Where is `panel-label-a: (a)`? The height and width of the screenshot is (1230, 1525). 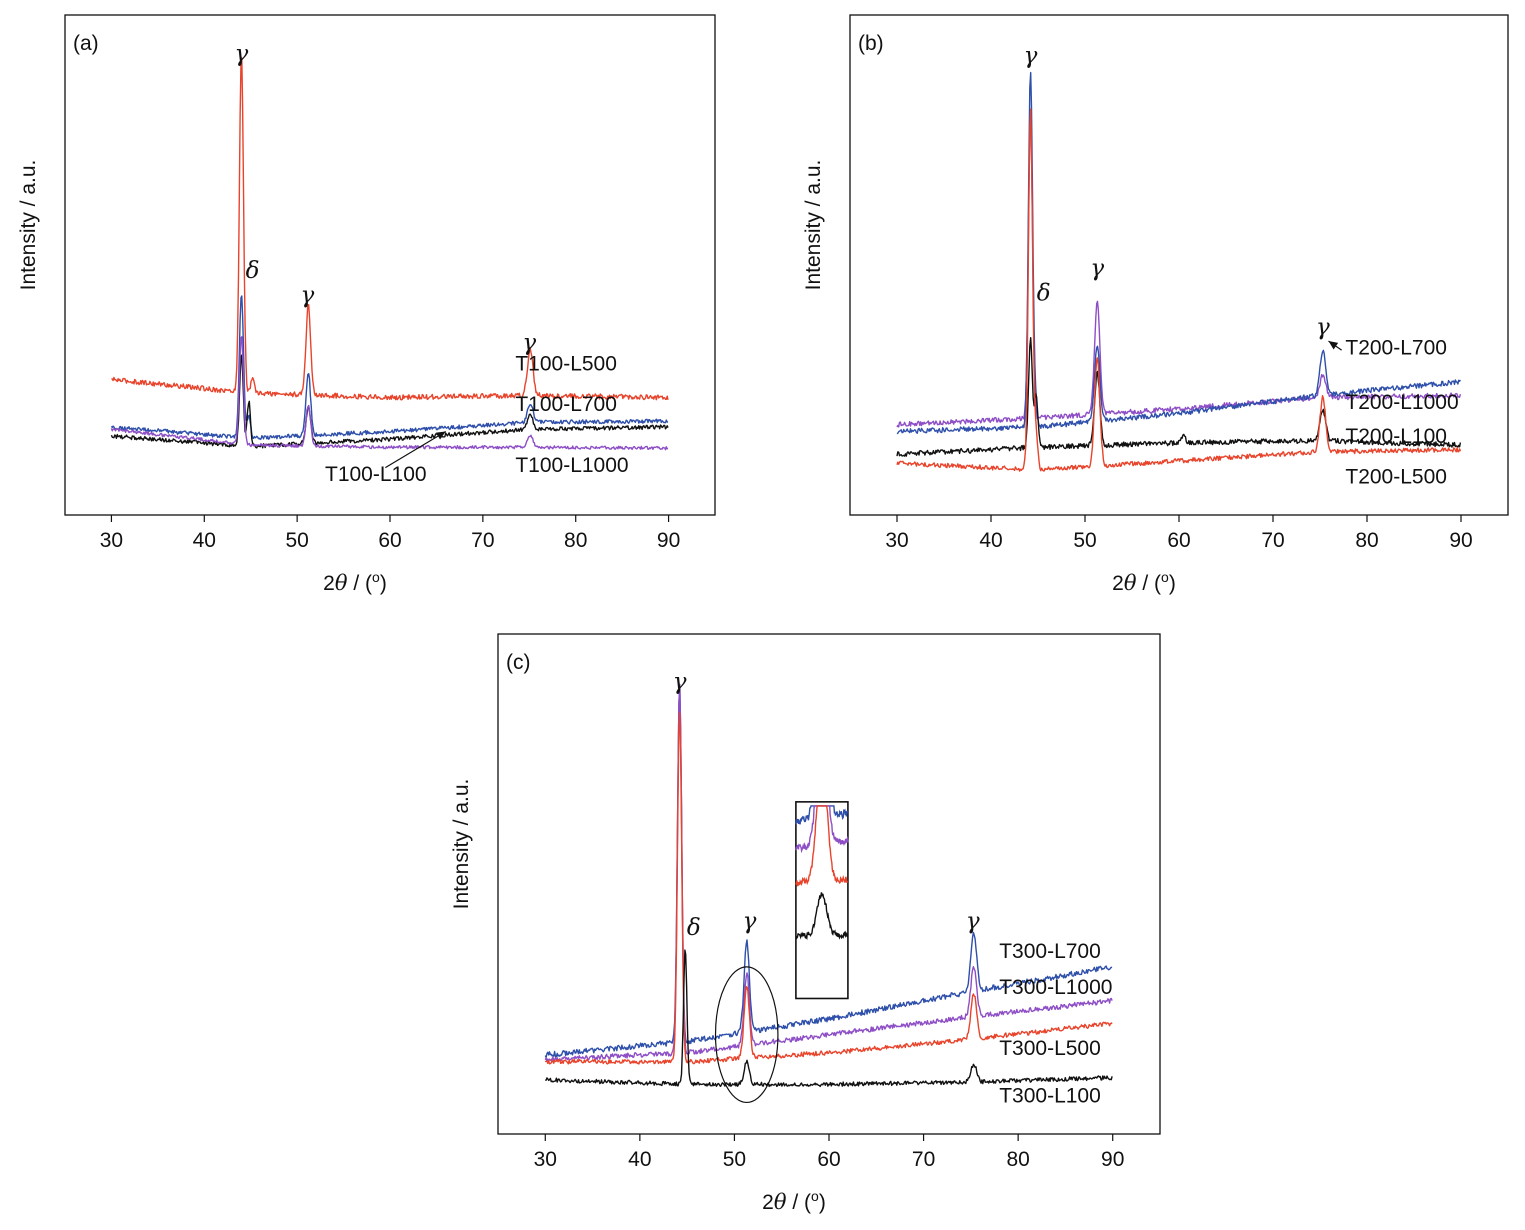 panel-label-a: (a) is located at coordinates (86, 43).